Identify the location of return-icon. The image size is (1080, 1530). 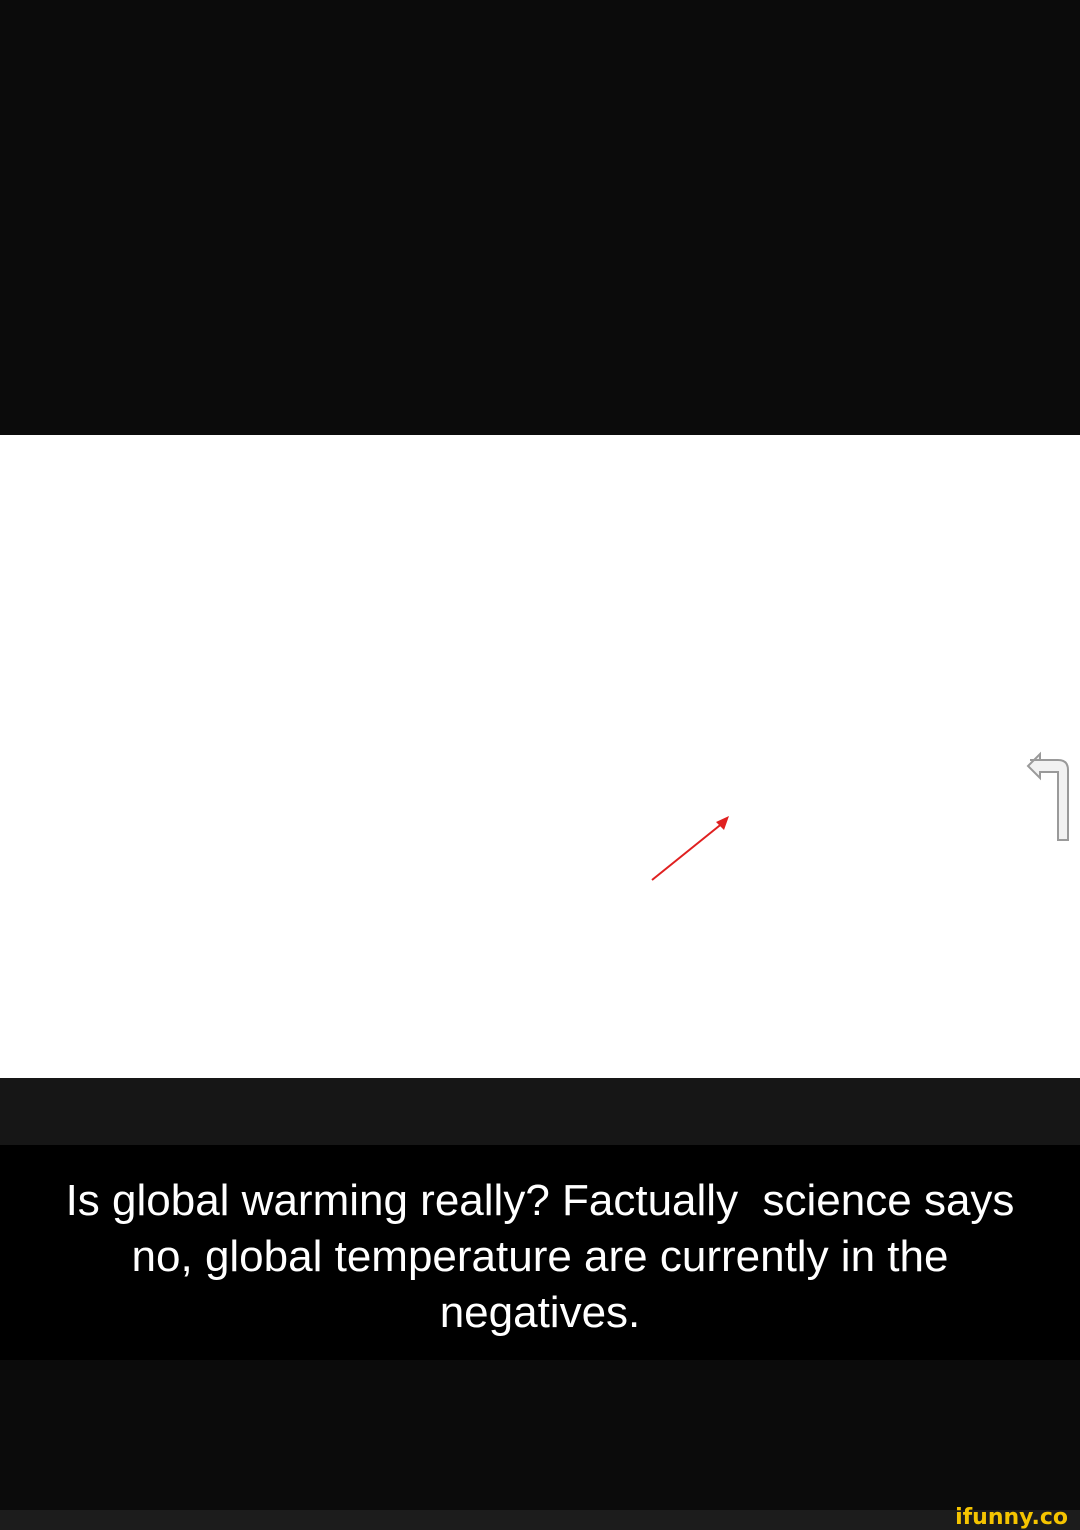
(1047, 796).